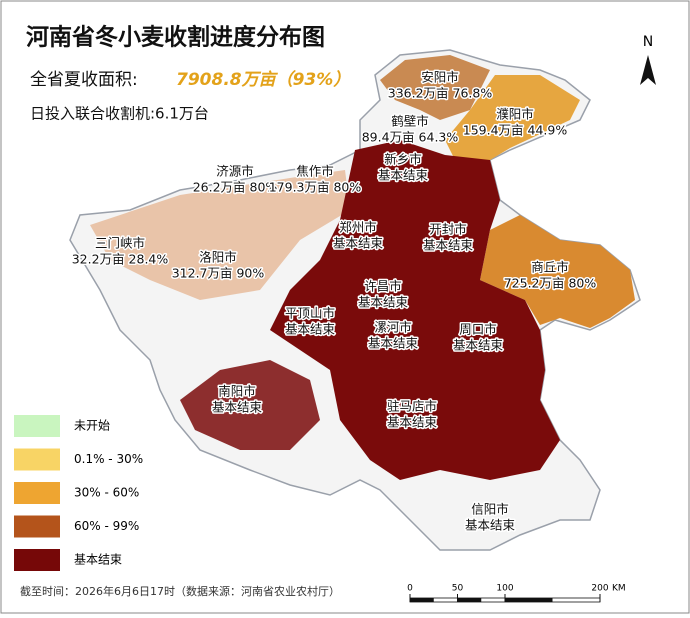  I want to click on city-name: 周口市, so click(478, 329).